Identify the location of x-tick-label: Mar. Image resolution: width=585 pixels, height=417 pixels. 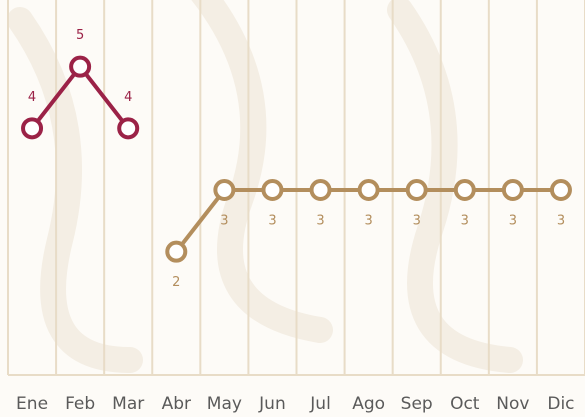
(128, 404).